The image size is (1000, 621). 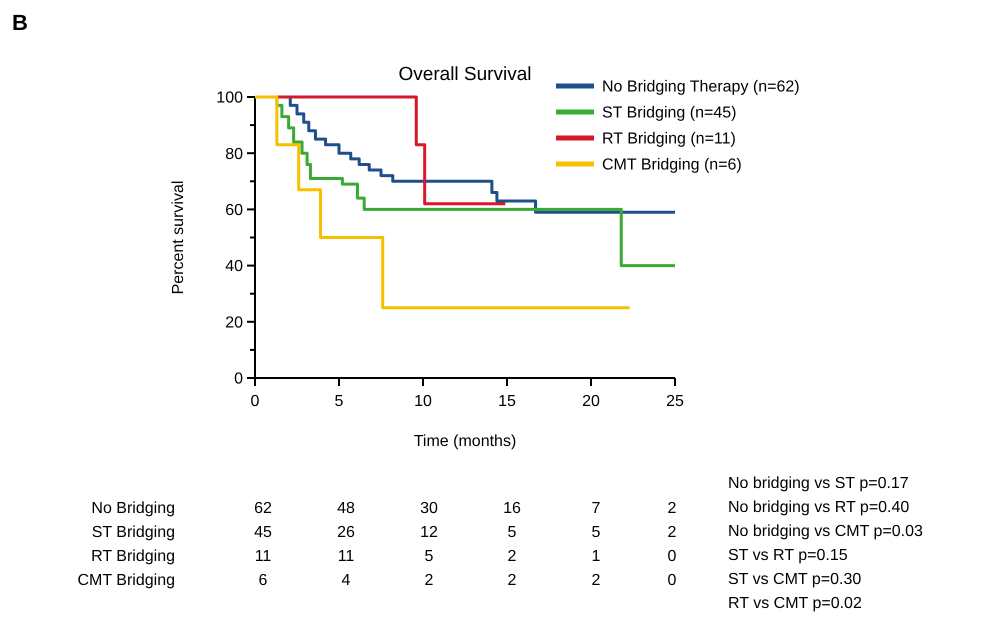 What do you see at coordinates (512, 508) in the screenshot?
I see `text: 16` at bounding box center [512, 508].